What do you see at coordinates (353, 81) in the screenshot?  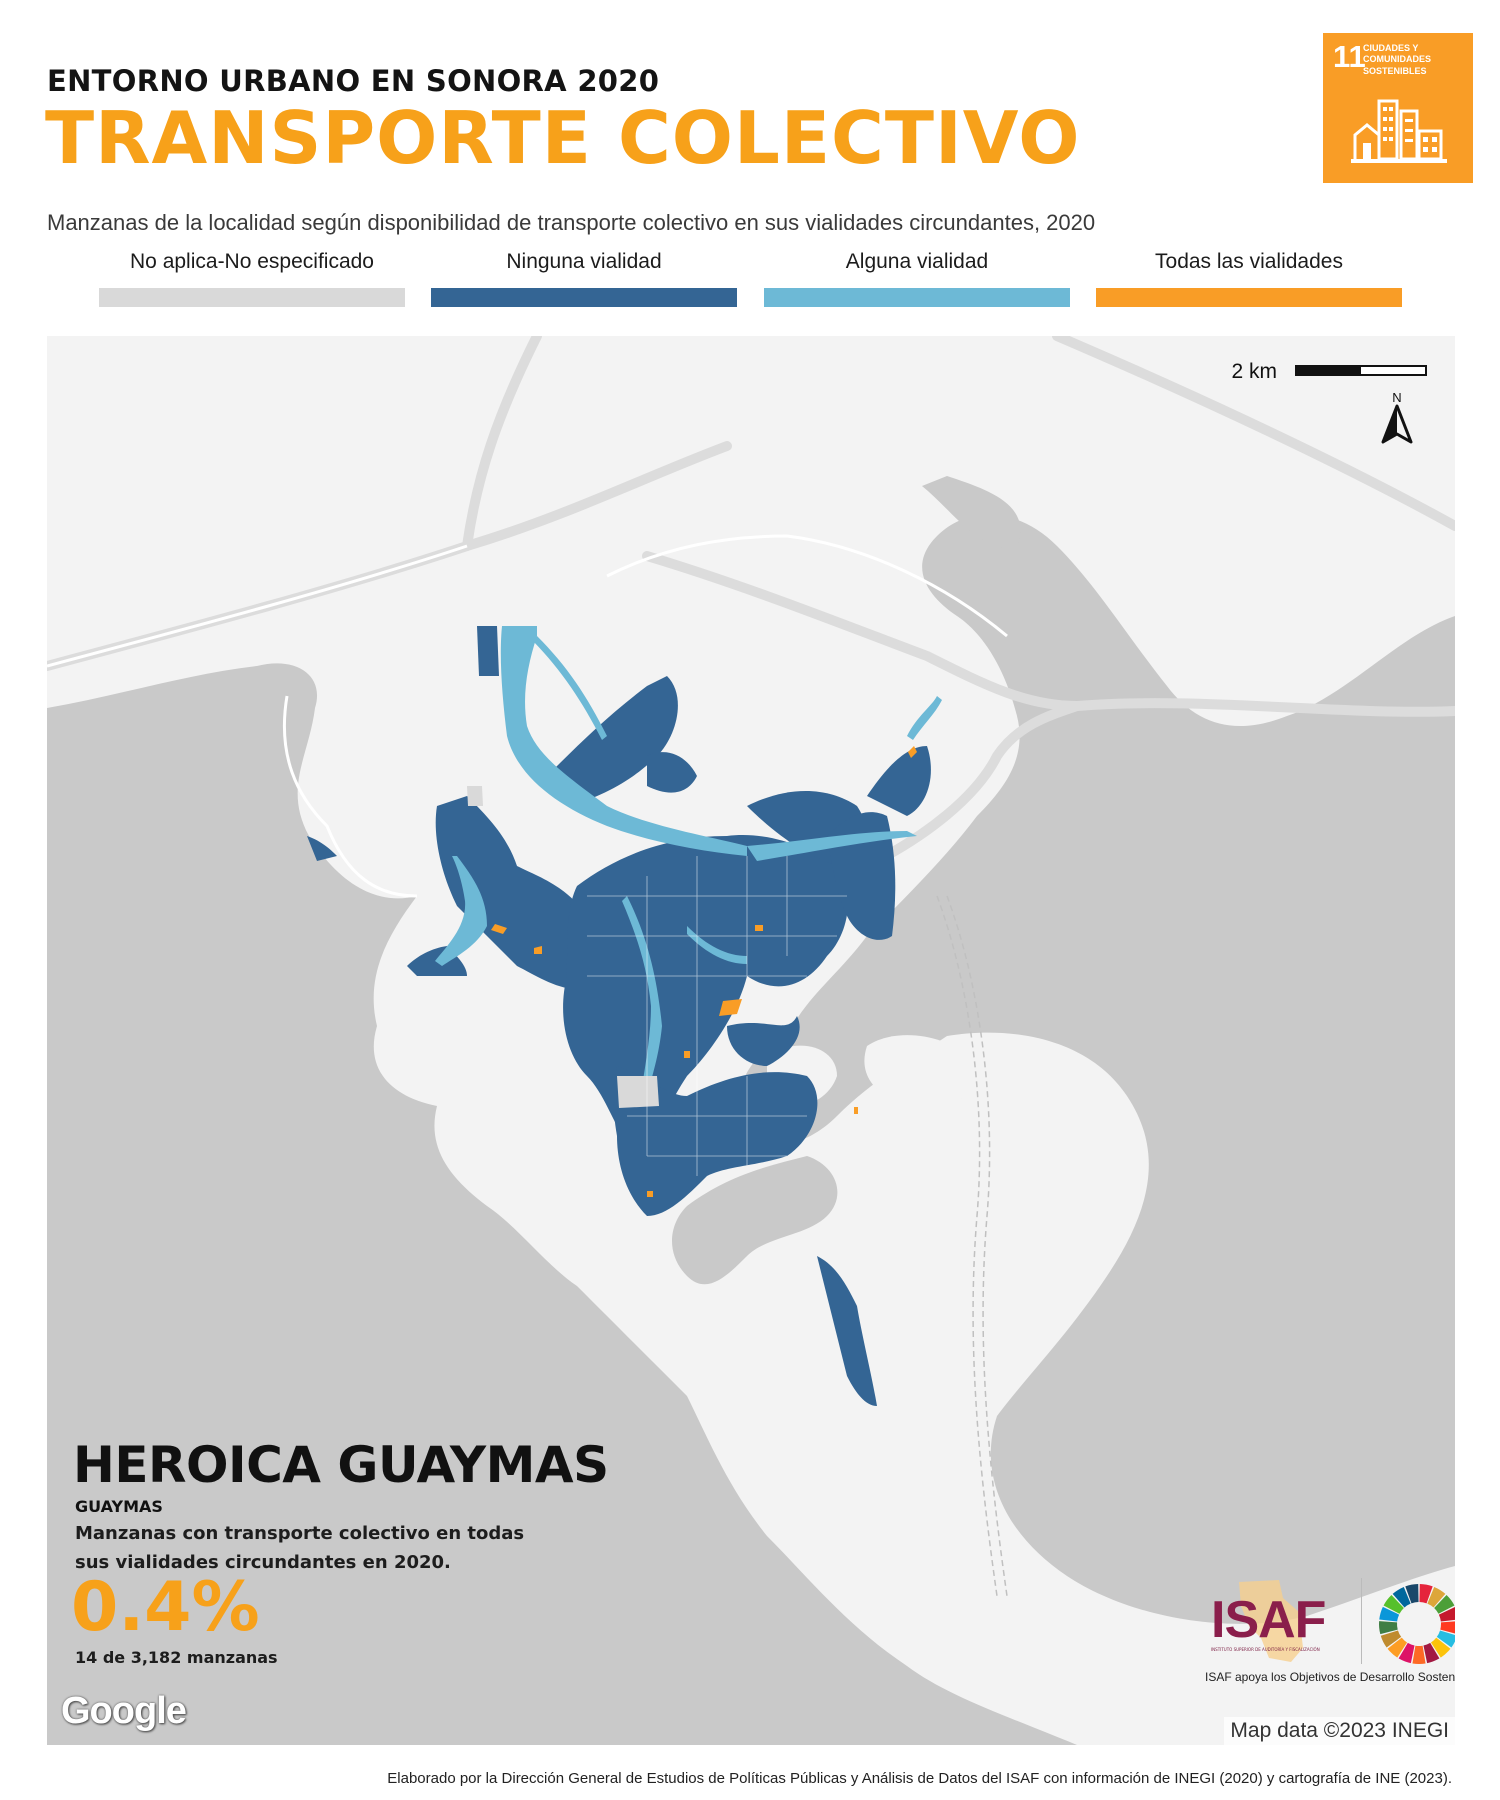 I see `supertitle: ENTORNO URBANO EN SONORA 2020` at bounding box center [353, 81].